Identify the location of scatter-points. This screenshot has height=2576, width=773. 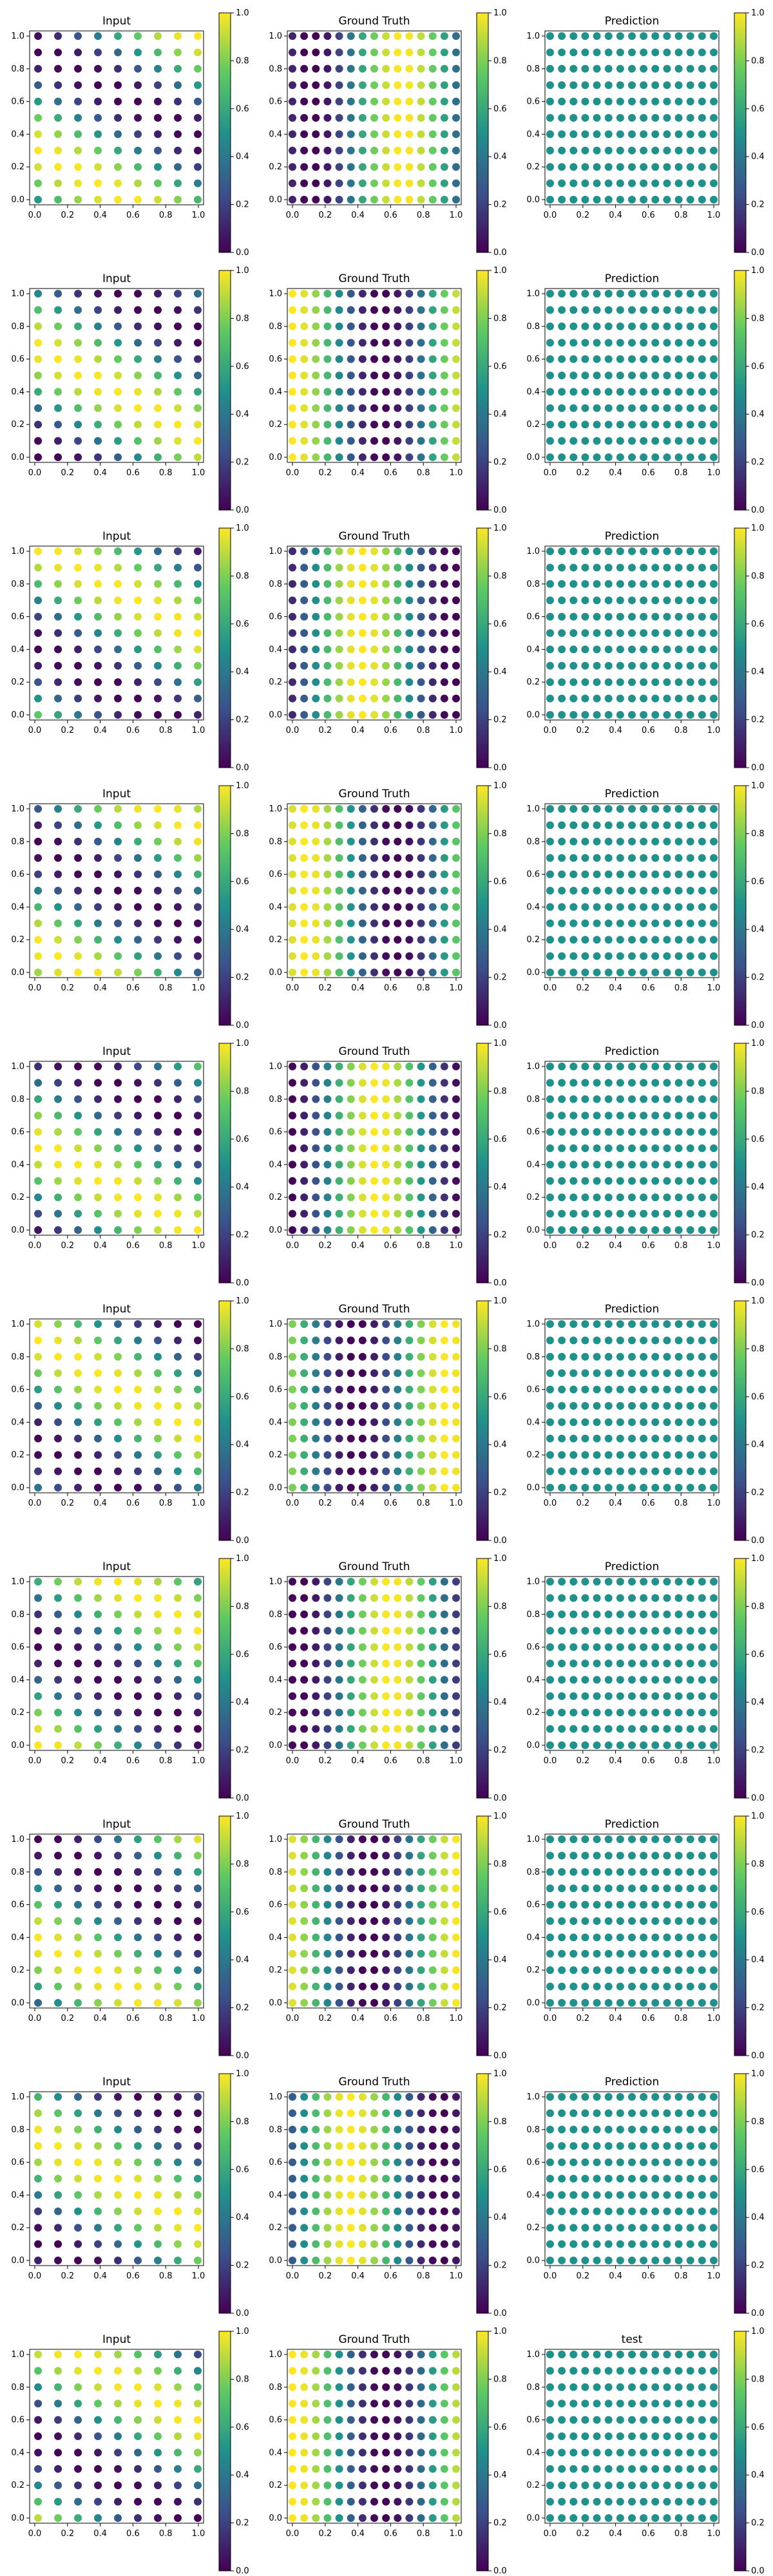
(118, 1663).